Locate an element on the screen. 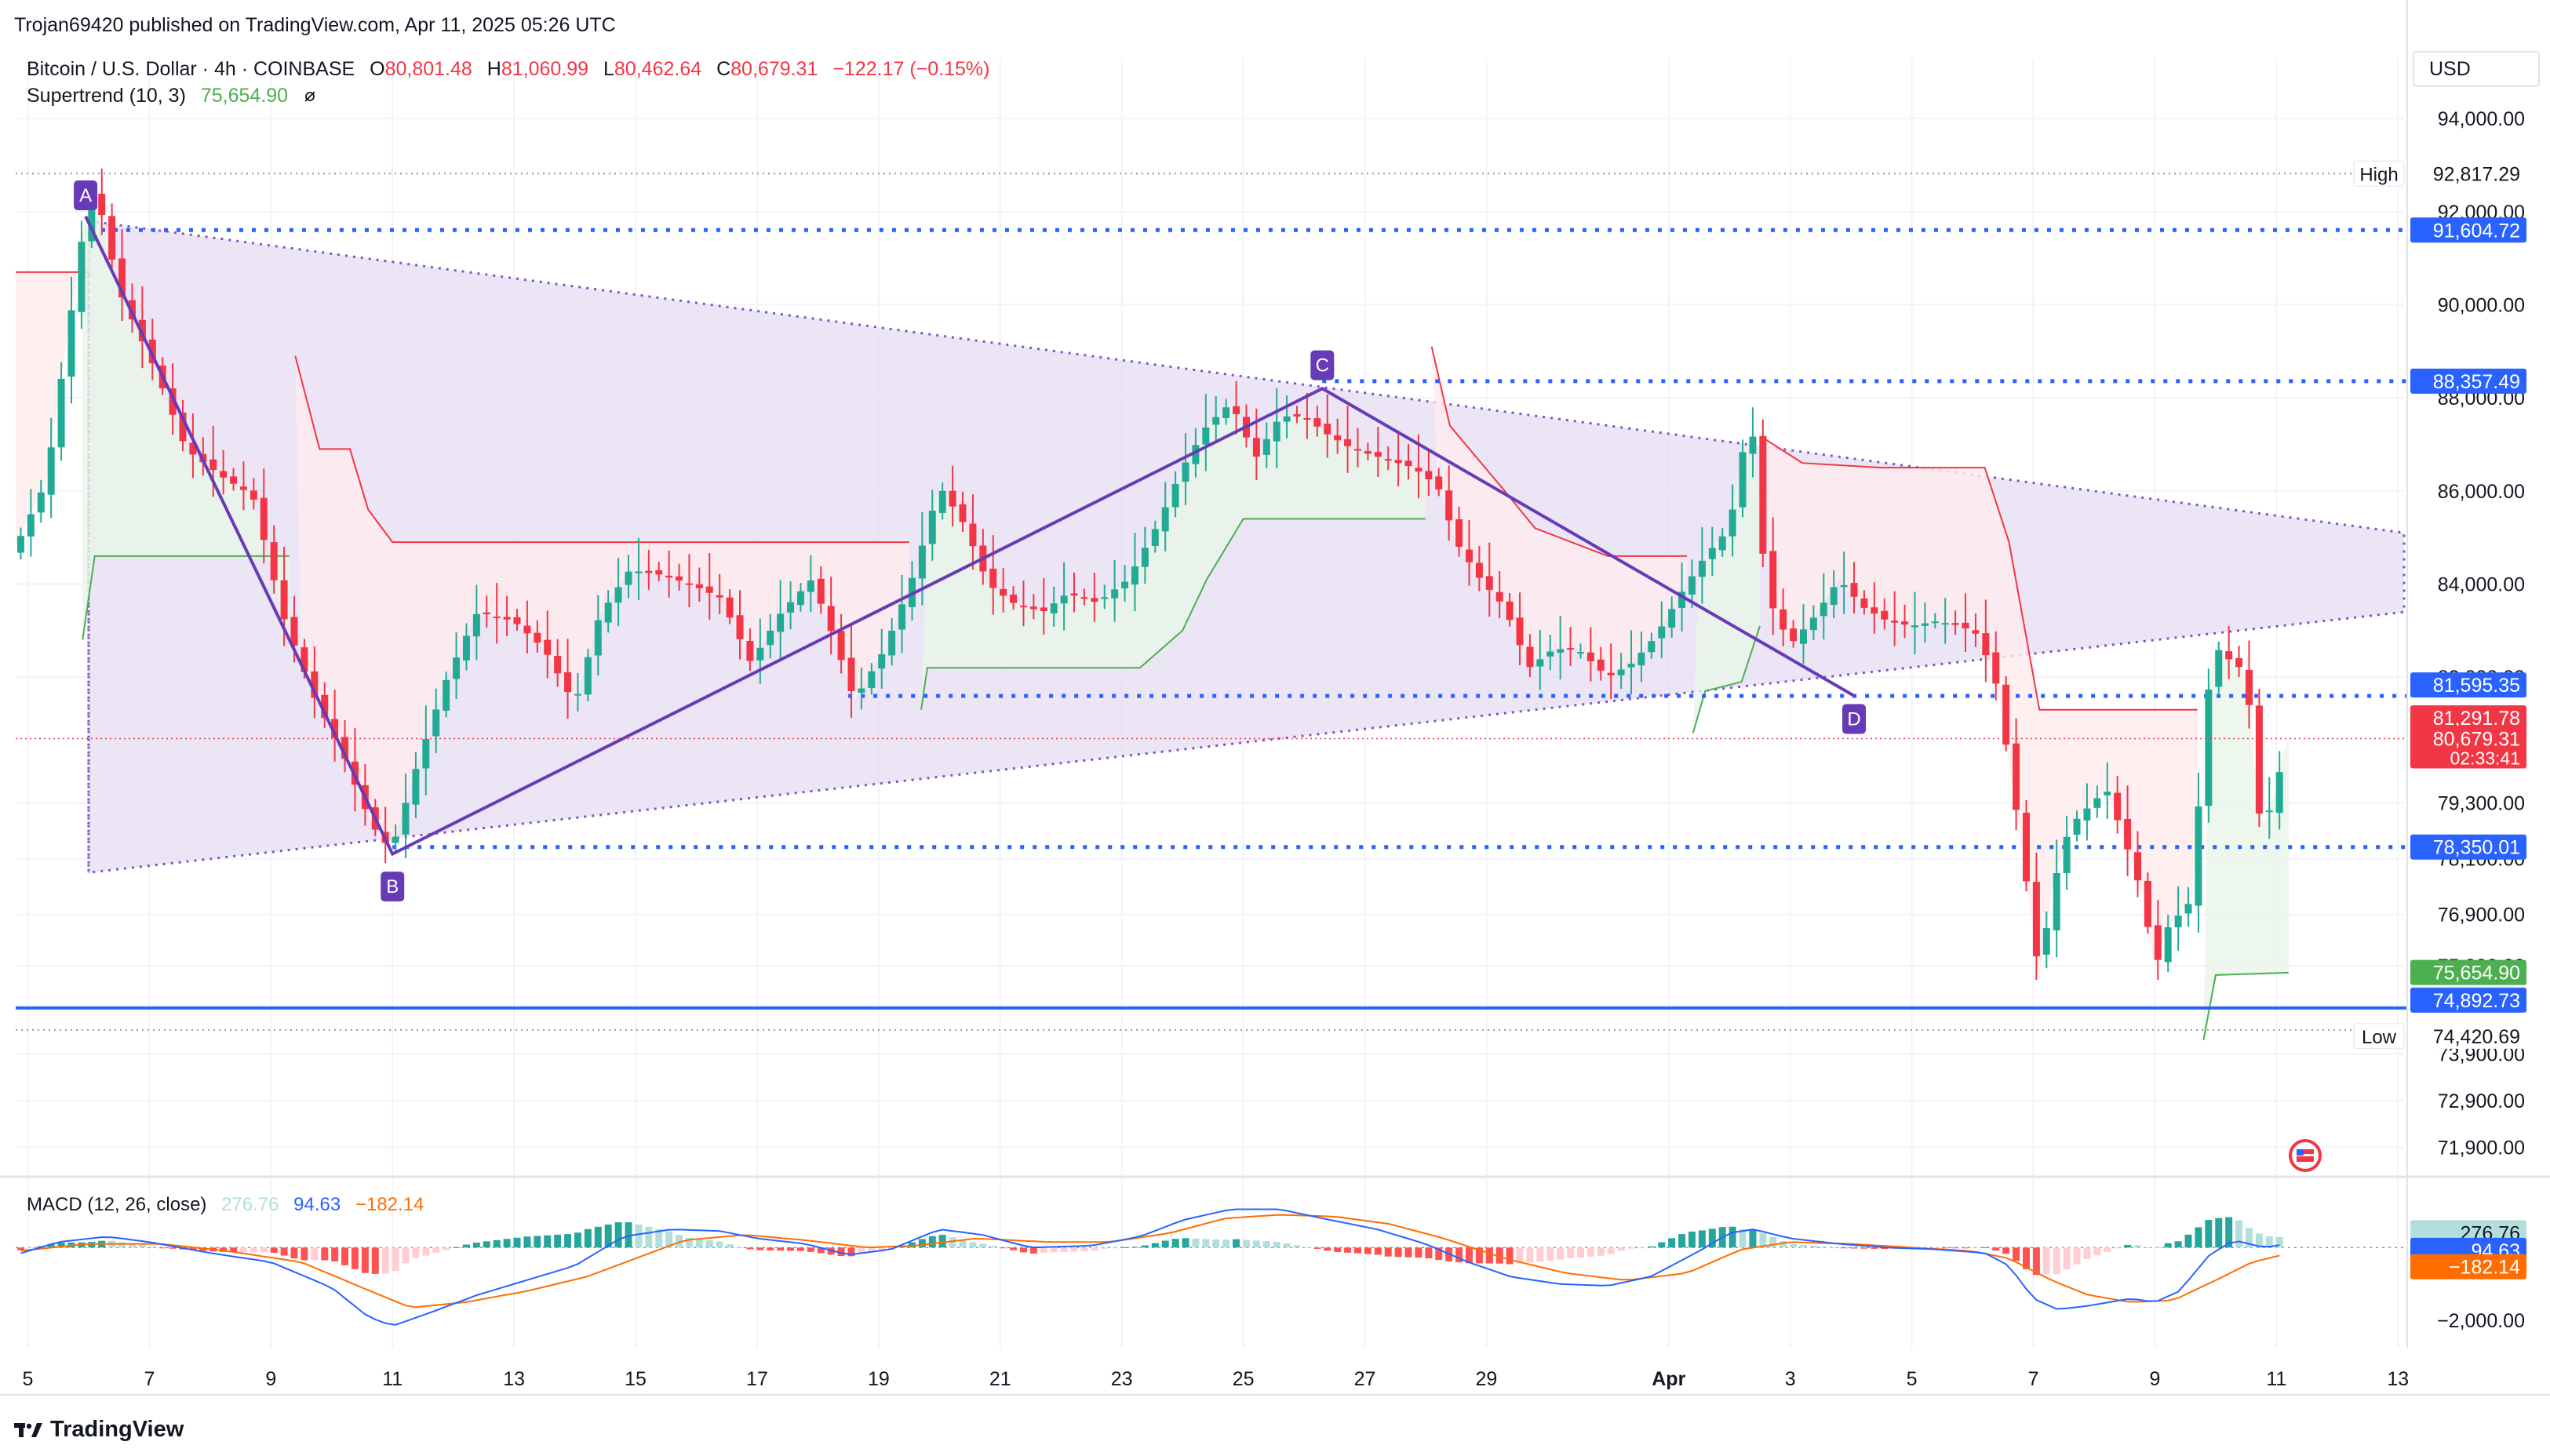 This screenshot has height=1456, width=2550. price-label: 88,357.49 is located at coordinates (2468, 381).